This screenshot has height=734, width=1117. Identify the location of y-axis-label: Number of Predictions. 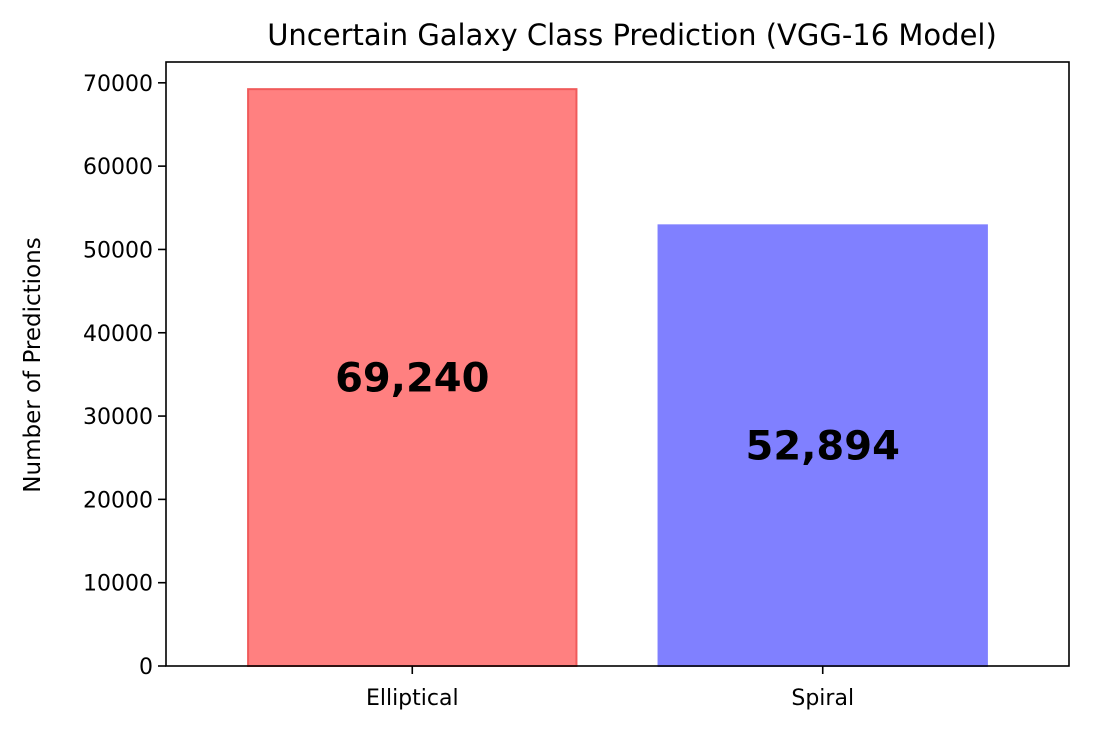
(33, 364).